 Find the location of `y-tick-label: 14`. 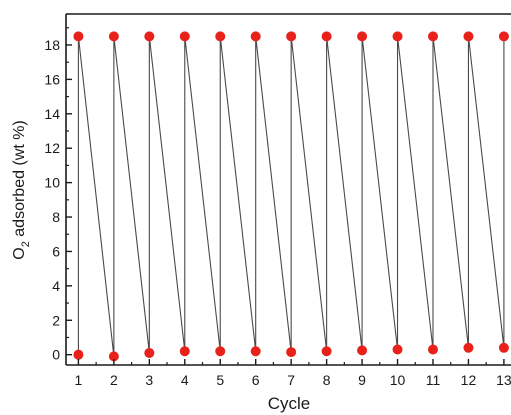

y-tick-label: 14 is located at coordinates (52, 114).